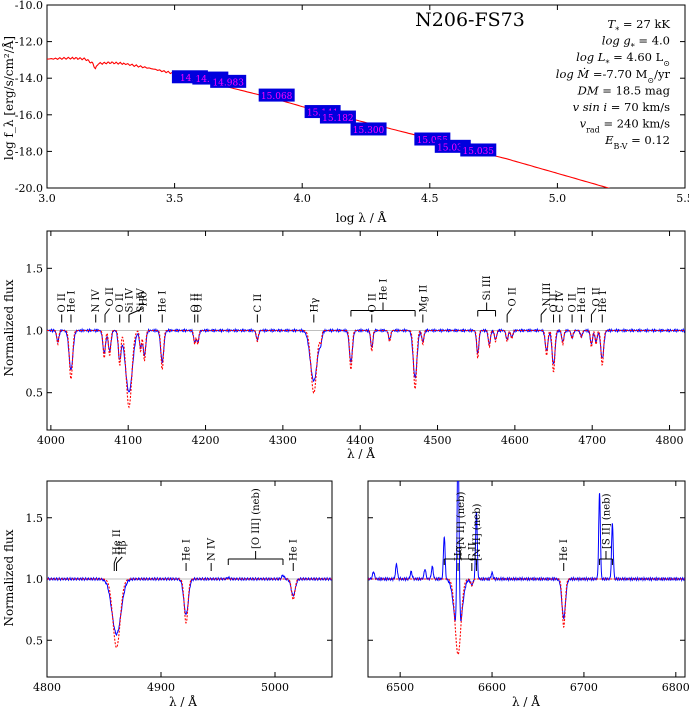 The height and width of the screenshot is (712, 689). Describe the element at coordinates (256, 518) in the screenshot. I see `hbeta-line-label: [O III] (neb)` at that location.